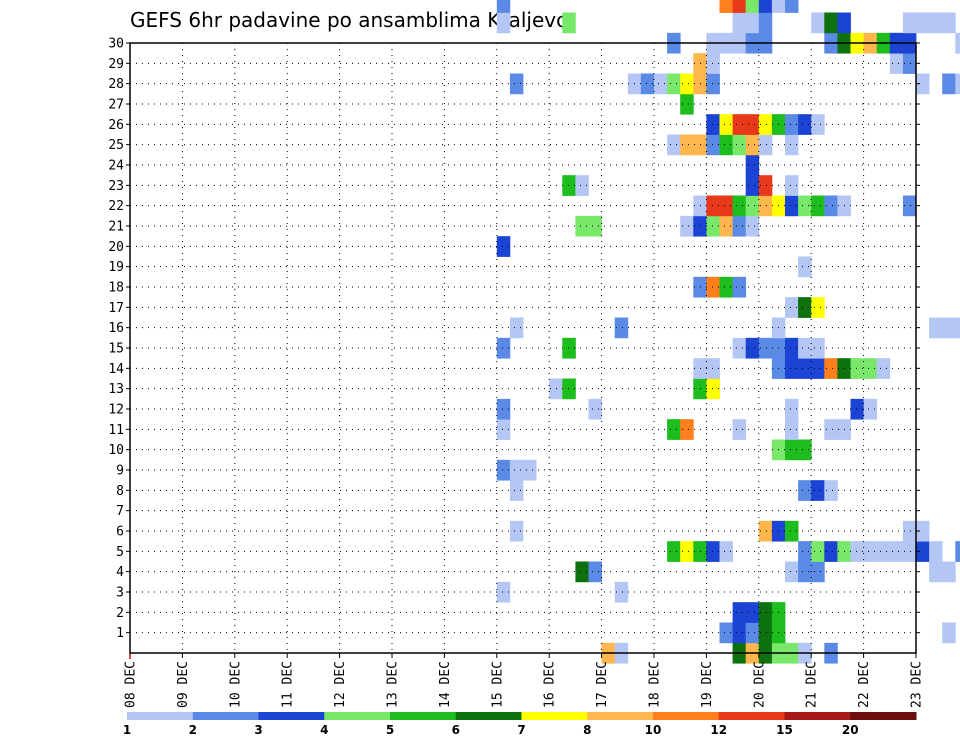  I want to click on y-tick-label: 12, so click(116, 410).